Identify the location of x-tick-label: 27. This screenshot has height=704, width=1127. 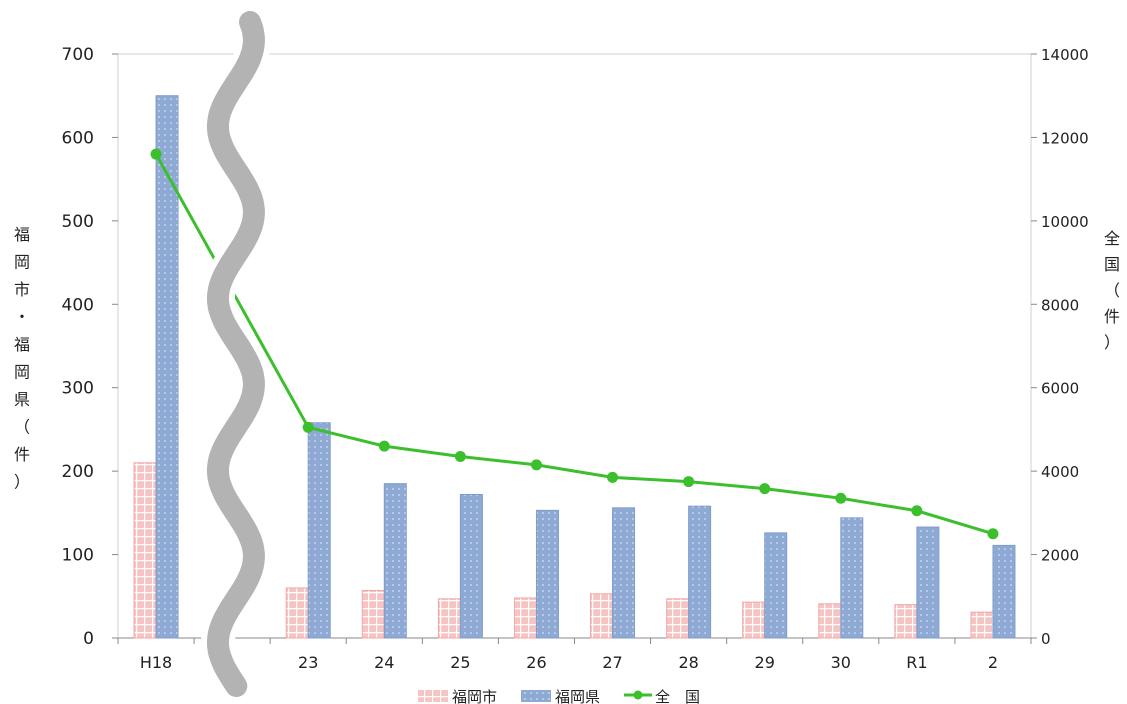
(612, 662).